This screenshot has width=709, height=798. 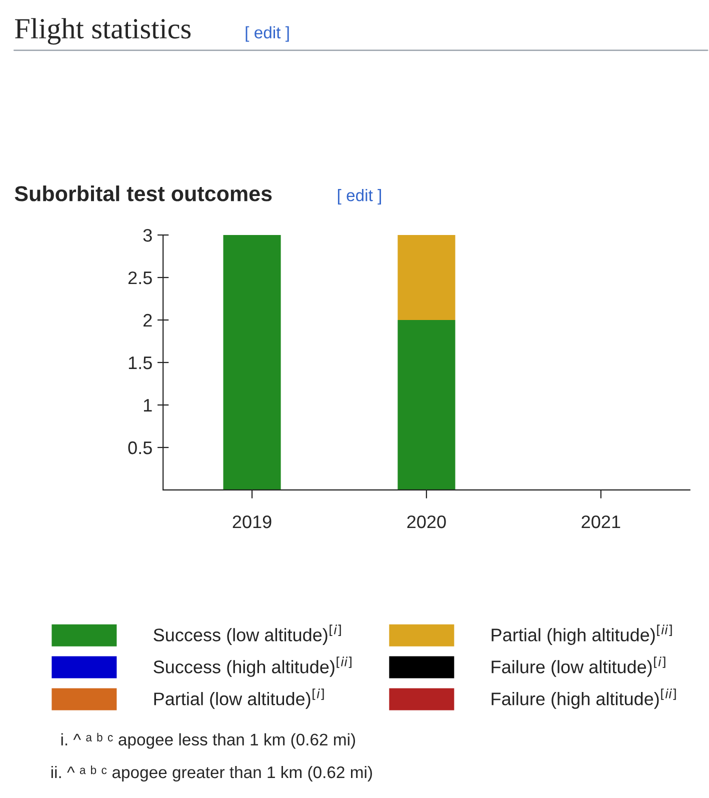 I want to click on legend-label: Failure (high altitude)$^{[ii]}$, so click(x=584, y=698).